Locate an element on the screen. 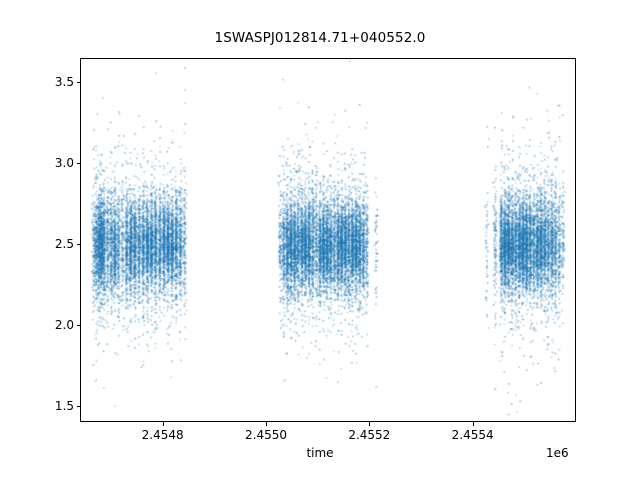  y-axis-label-text: flux is located at coordinates (6, 39).